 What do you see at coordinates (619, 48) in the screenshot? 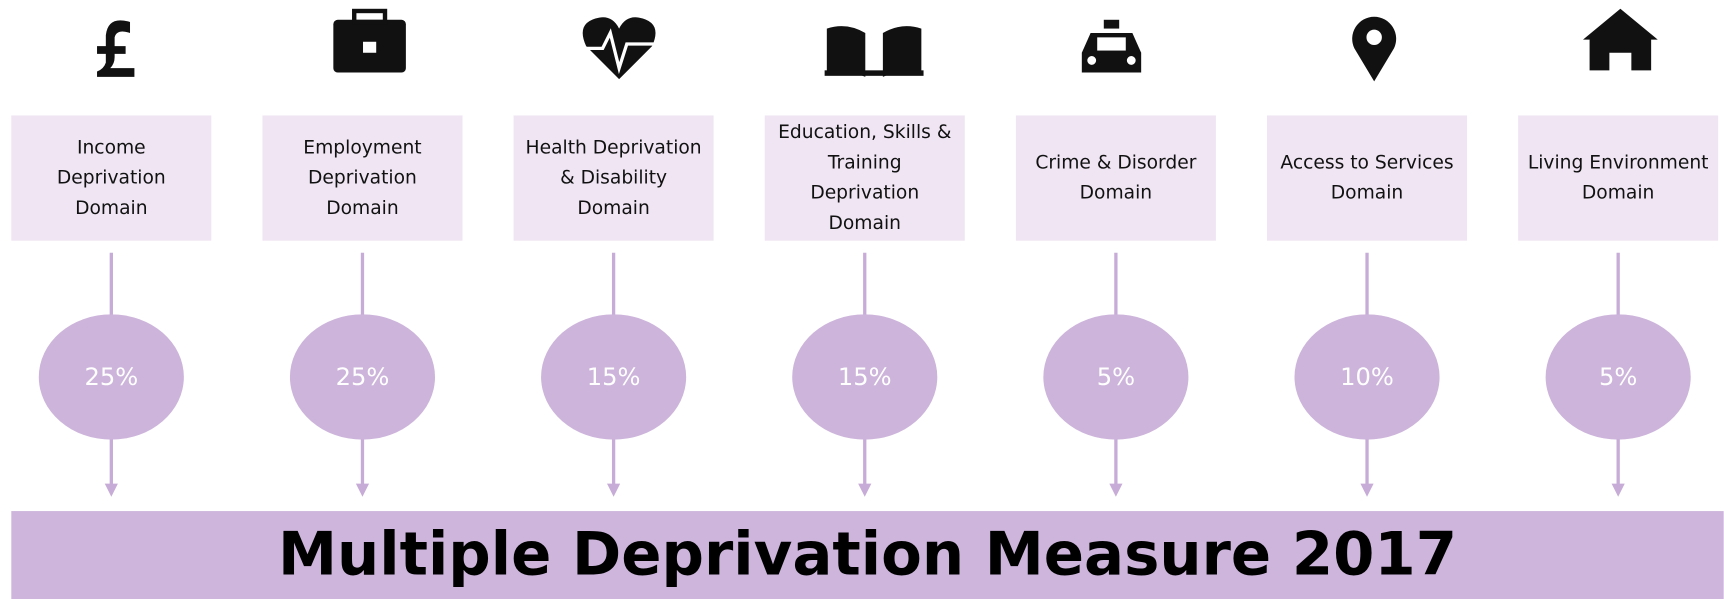
I see `heart-icon` at bounding box center [619, 48].